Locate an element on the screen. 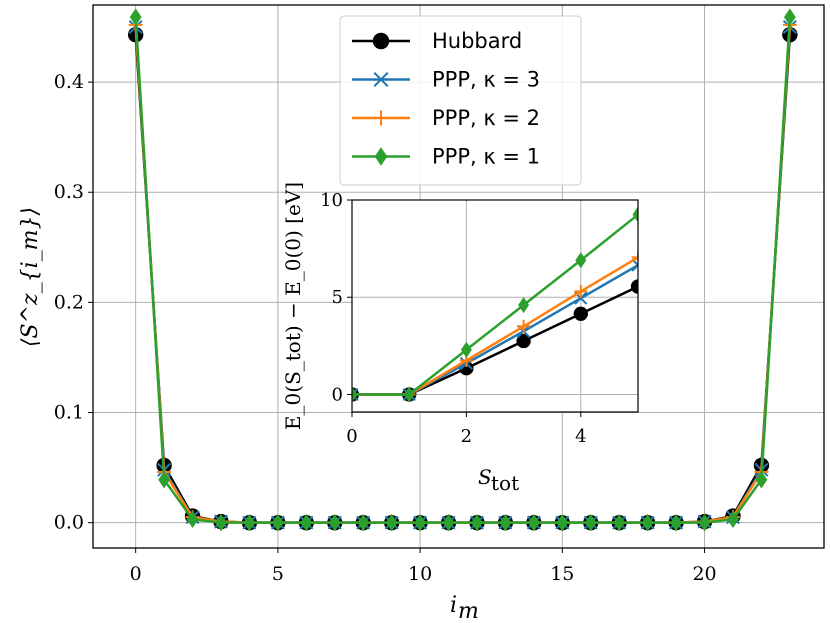  inset-y-tick-label: 0 is located at coordinates (337, 394).